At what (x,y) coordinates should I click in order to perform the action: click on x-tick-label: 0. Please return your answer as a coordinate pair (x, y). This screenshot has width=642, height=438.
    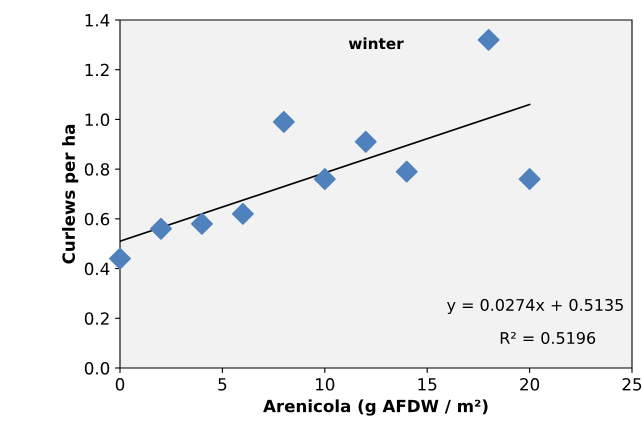
    Looking at the image, I should click on (120, 384).